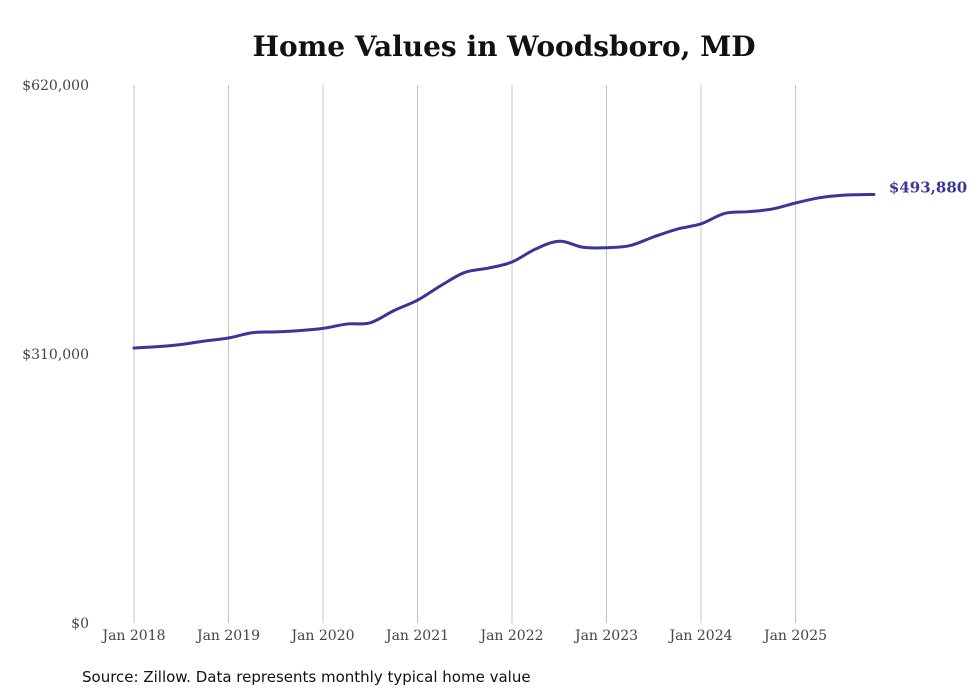  Describe the element at coordinates (510, 636) in the screenshot. I see `x-tick-label: Jan 2022` at that location.